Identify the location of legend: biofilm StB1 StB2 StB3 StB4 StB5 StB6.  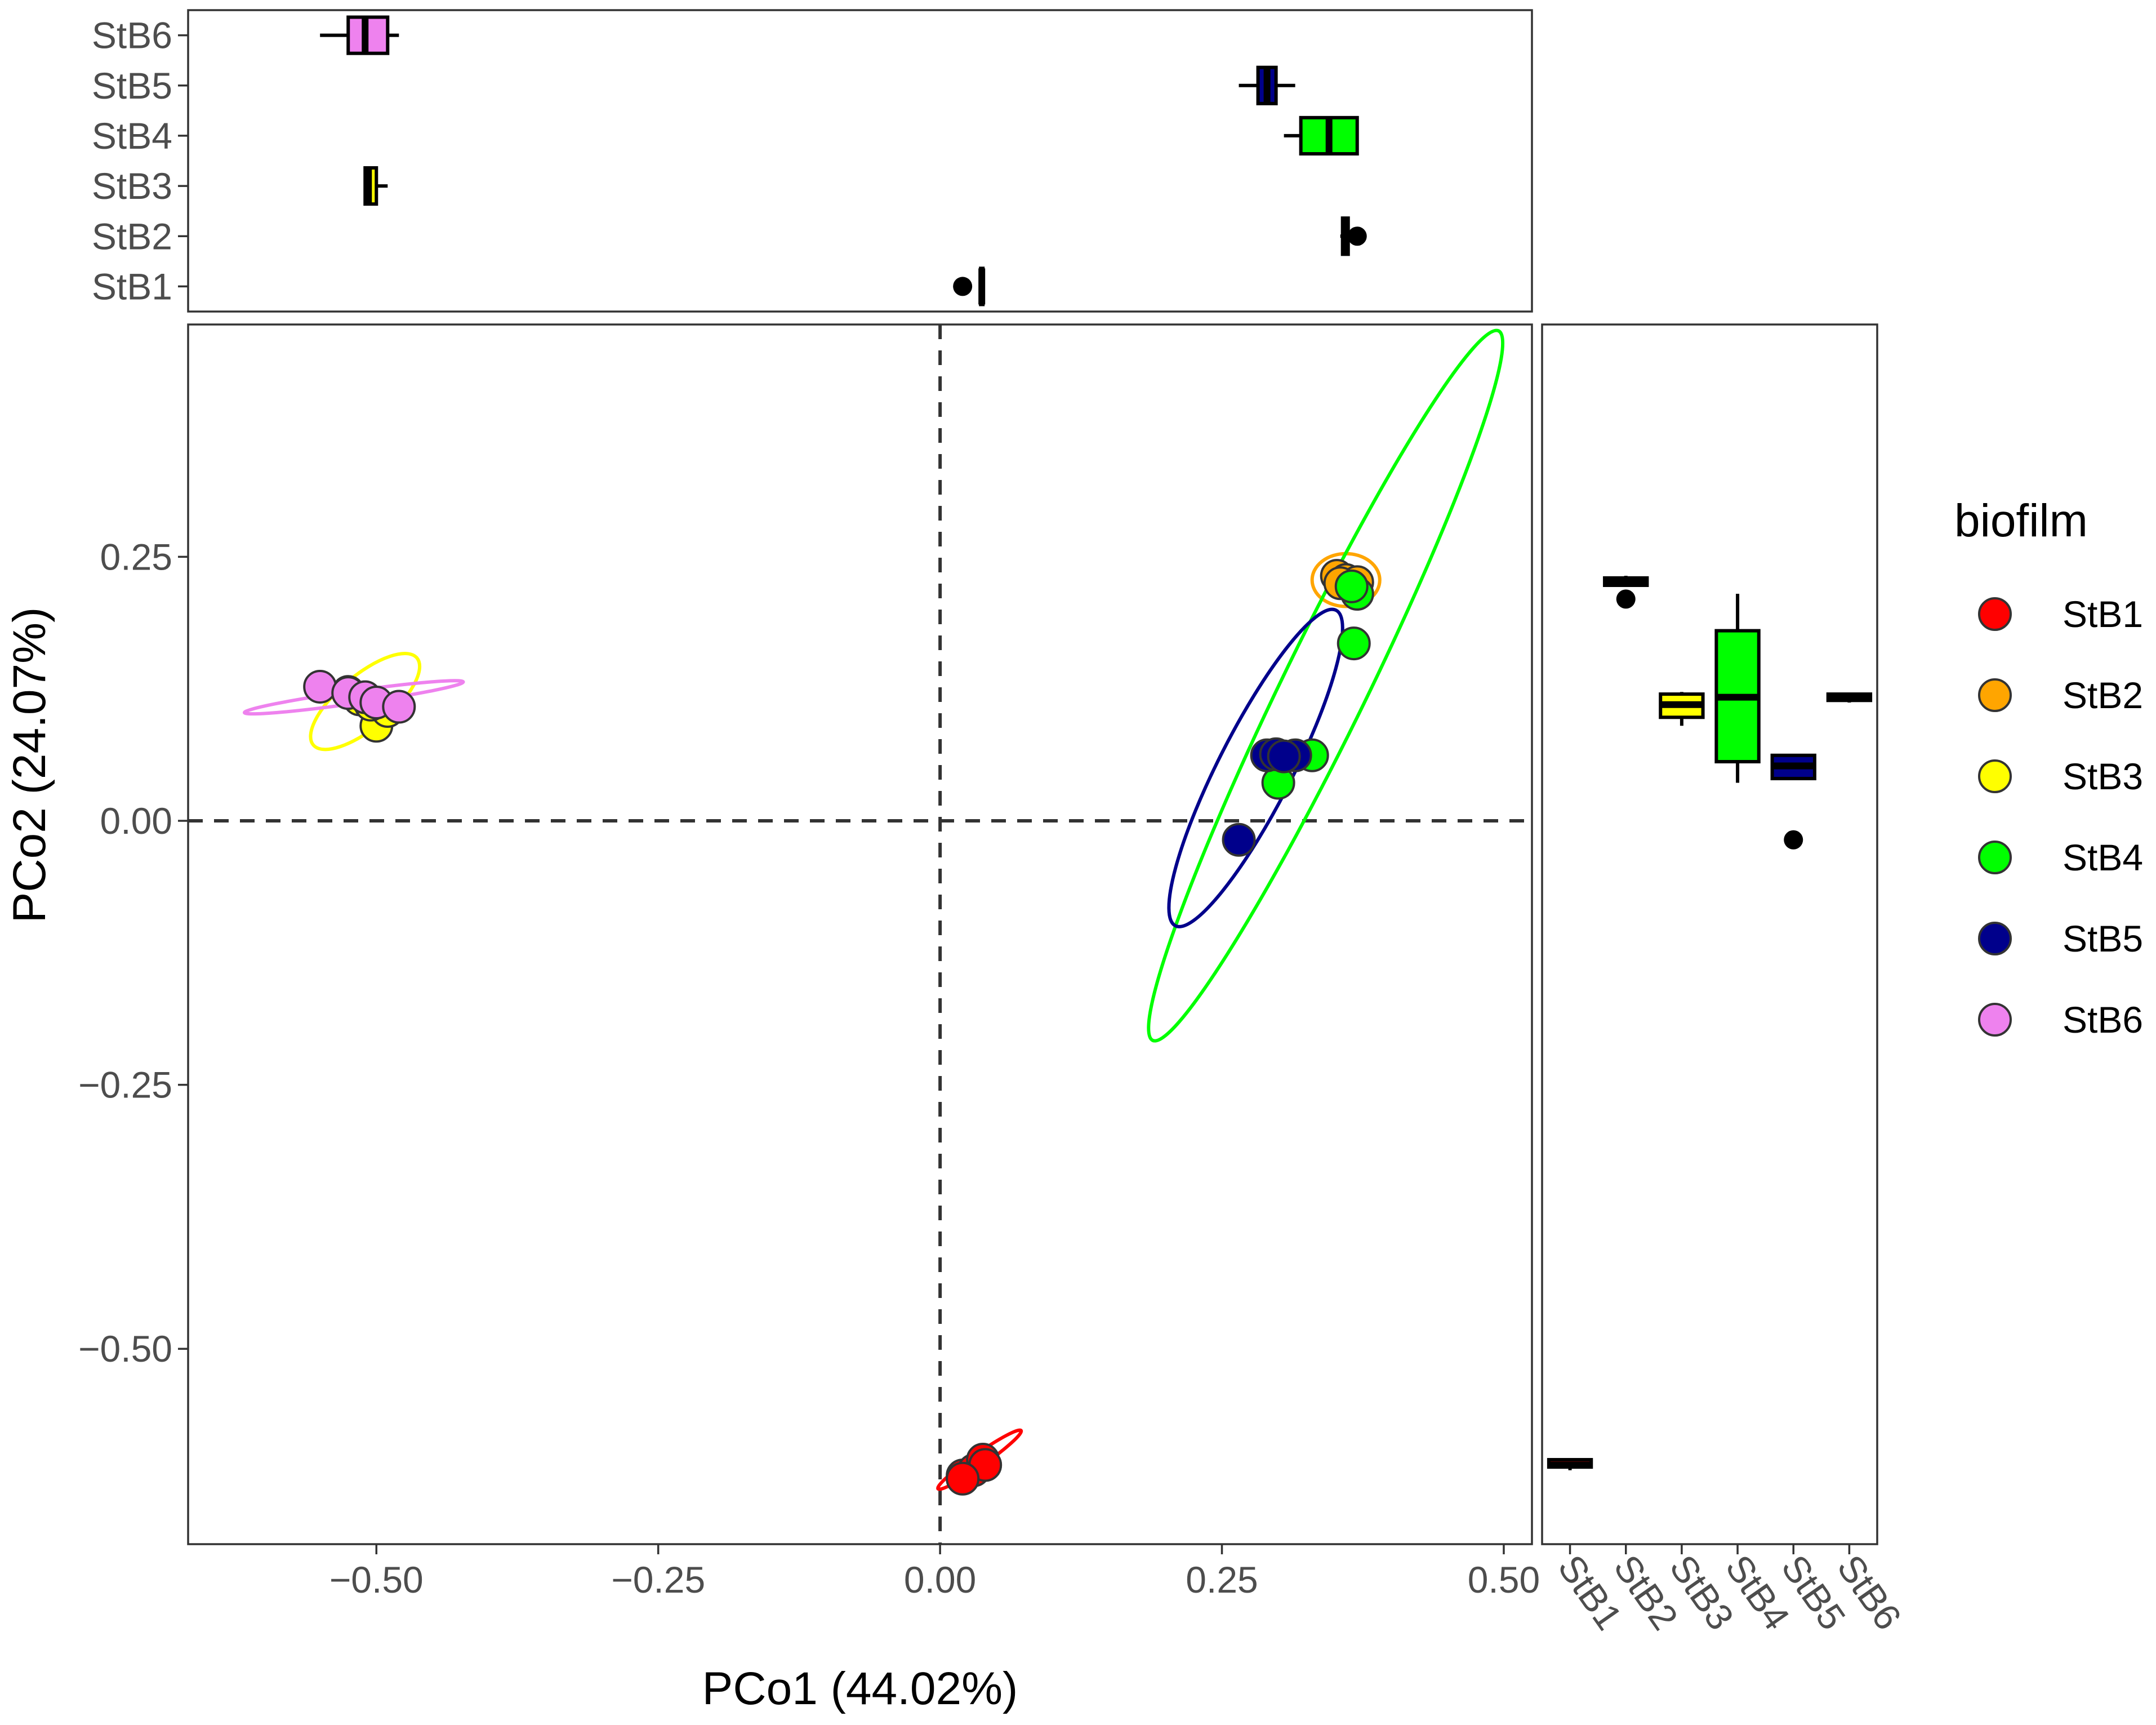
(2048, 768).